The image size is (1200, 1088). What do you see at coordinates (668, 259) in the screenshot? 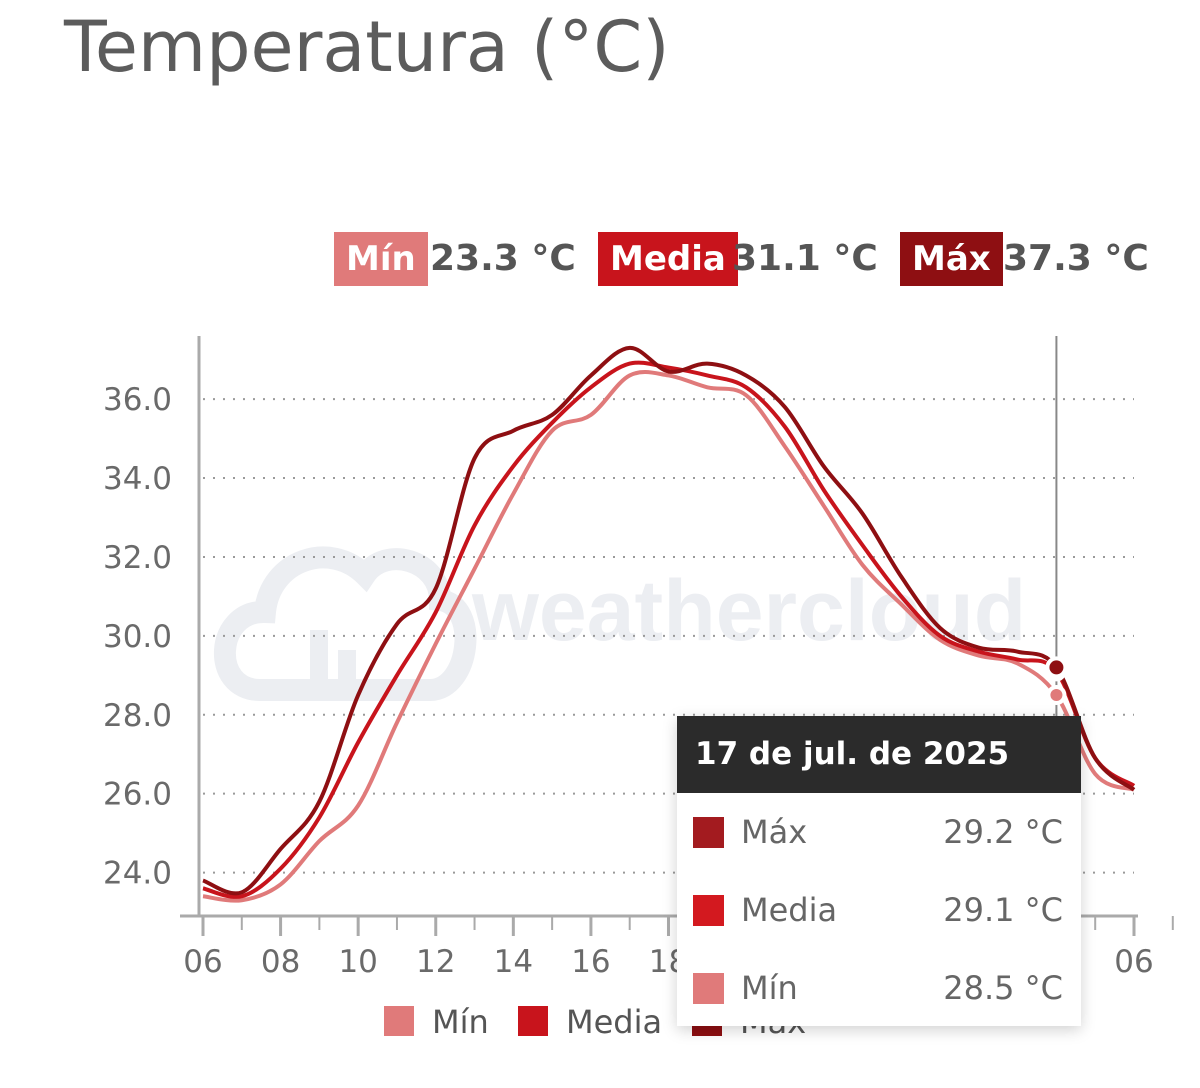
I see `media-badge: Media` at bounding box center [668, 259].